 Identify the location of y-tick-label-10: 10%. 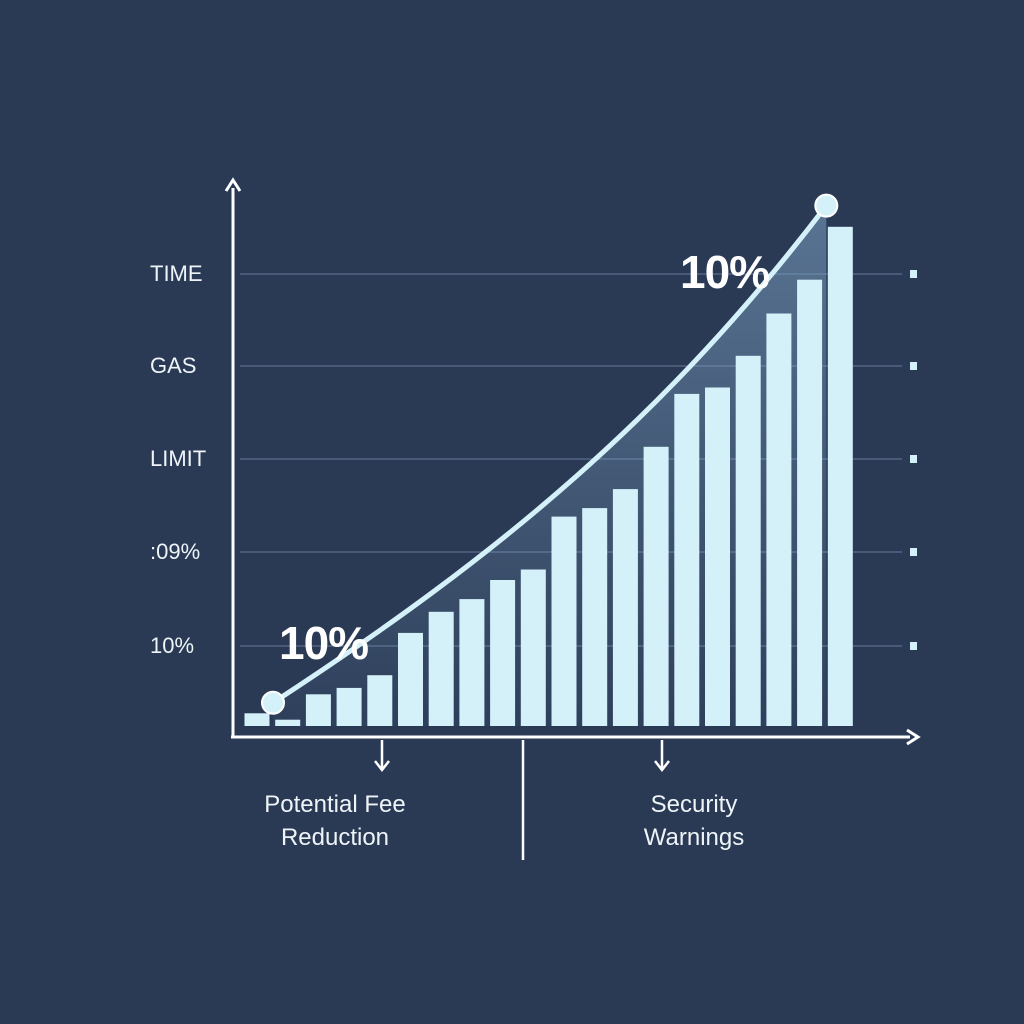
(172, 645).